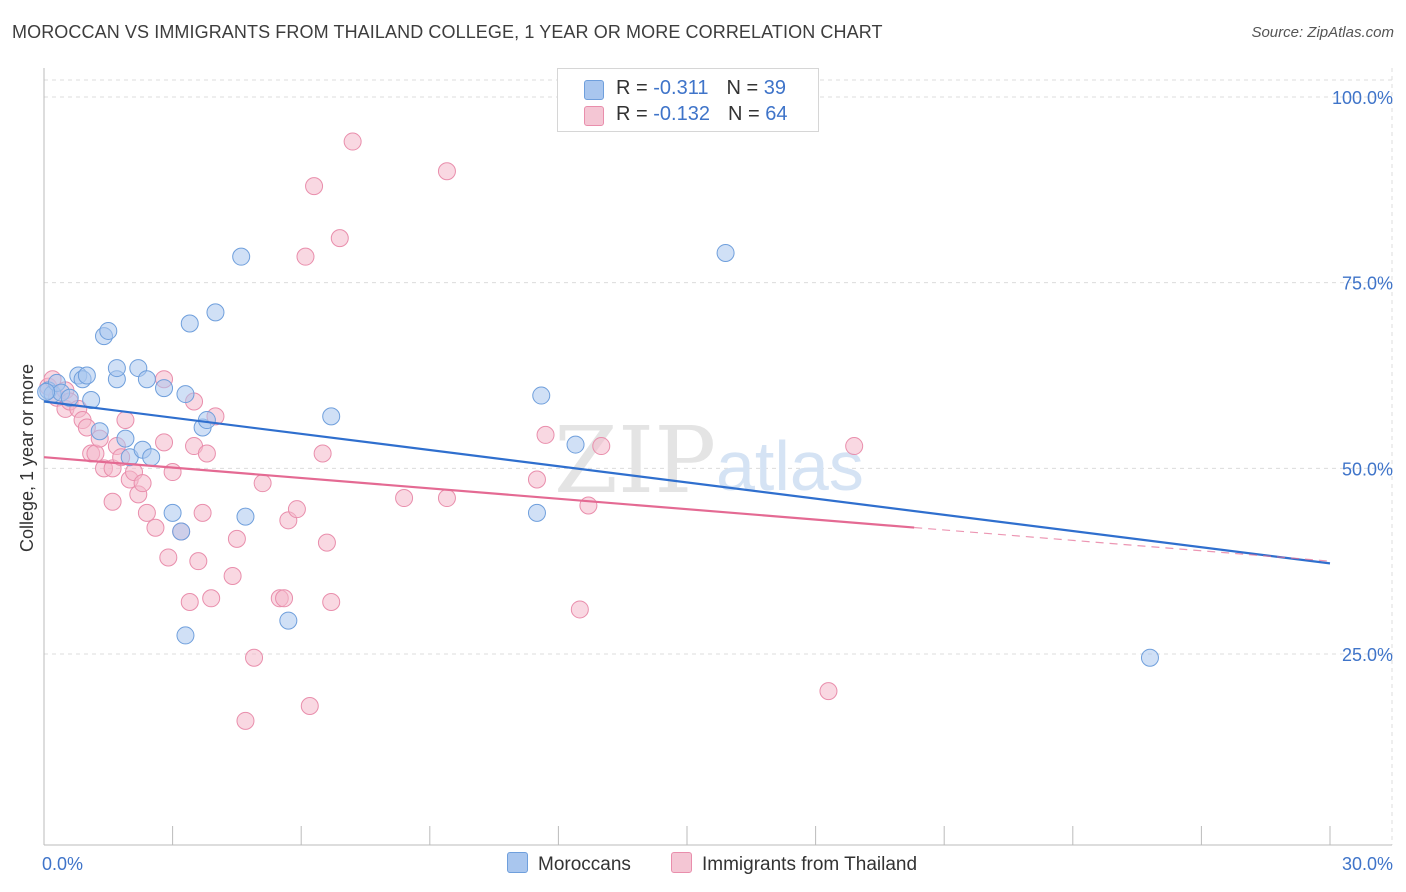 Image resolution: width=1406 pixels, height=892 pixels. What do you see at coordinates (681, 114) in the screenshot?
I see `legend-r-value: -0.132` at bounding box center [681, 114].